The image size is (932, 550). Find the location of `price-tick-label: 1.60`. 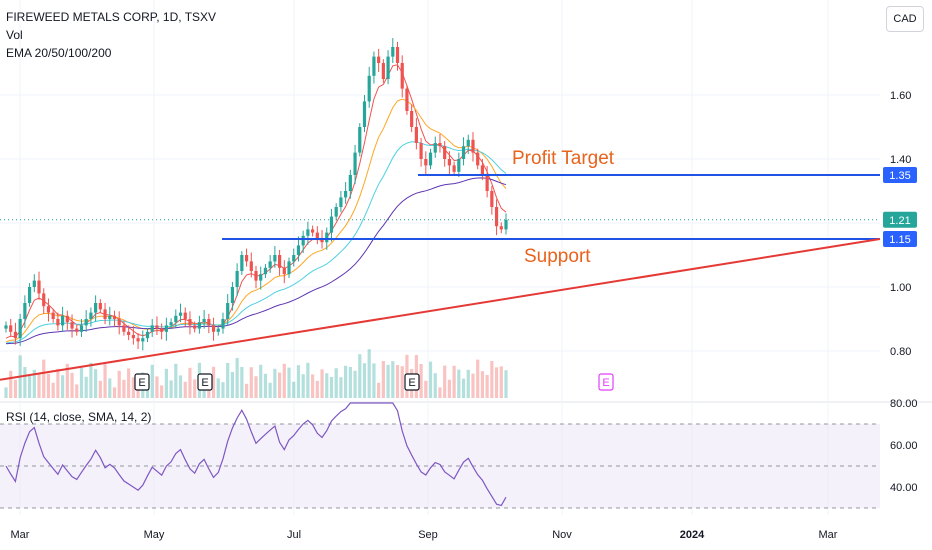

price-tick-label: 1.60 is located at coordinates (900, 96).